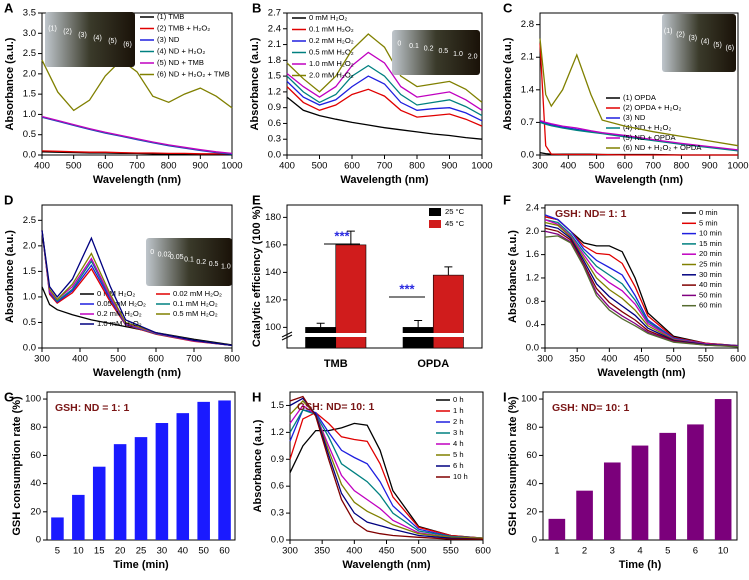  I want to click on legend-label: 25 min, so click(710, 264).